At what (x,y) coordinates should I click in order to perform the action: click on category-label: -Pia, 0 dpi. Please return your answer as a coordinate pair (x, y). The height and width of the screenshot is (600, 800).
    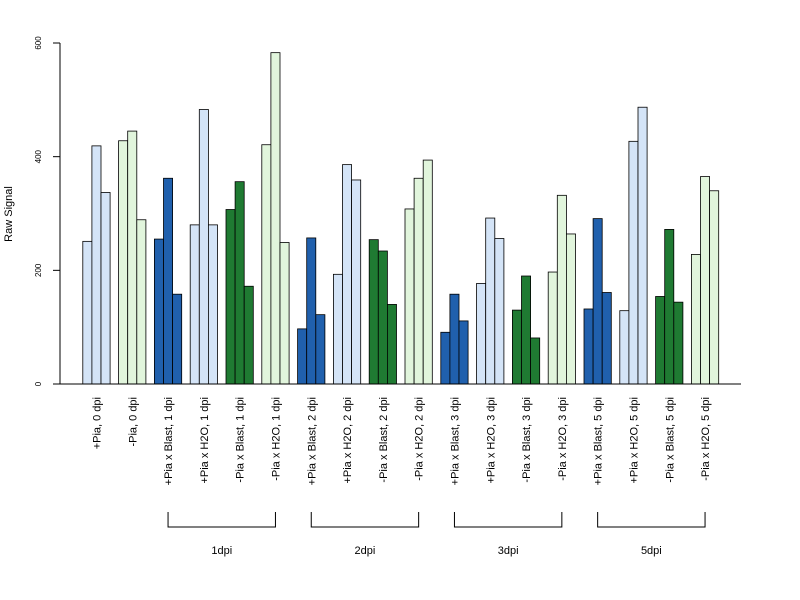
    Looking at the image, I should click on (133, 422).